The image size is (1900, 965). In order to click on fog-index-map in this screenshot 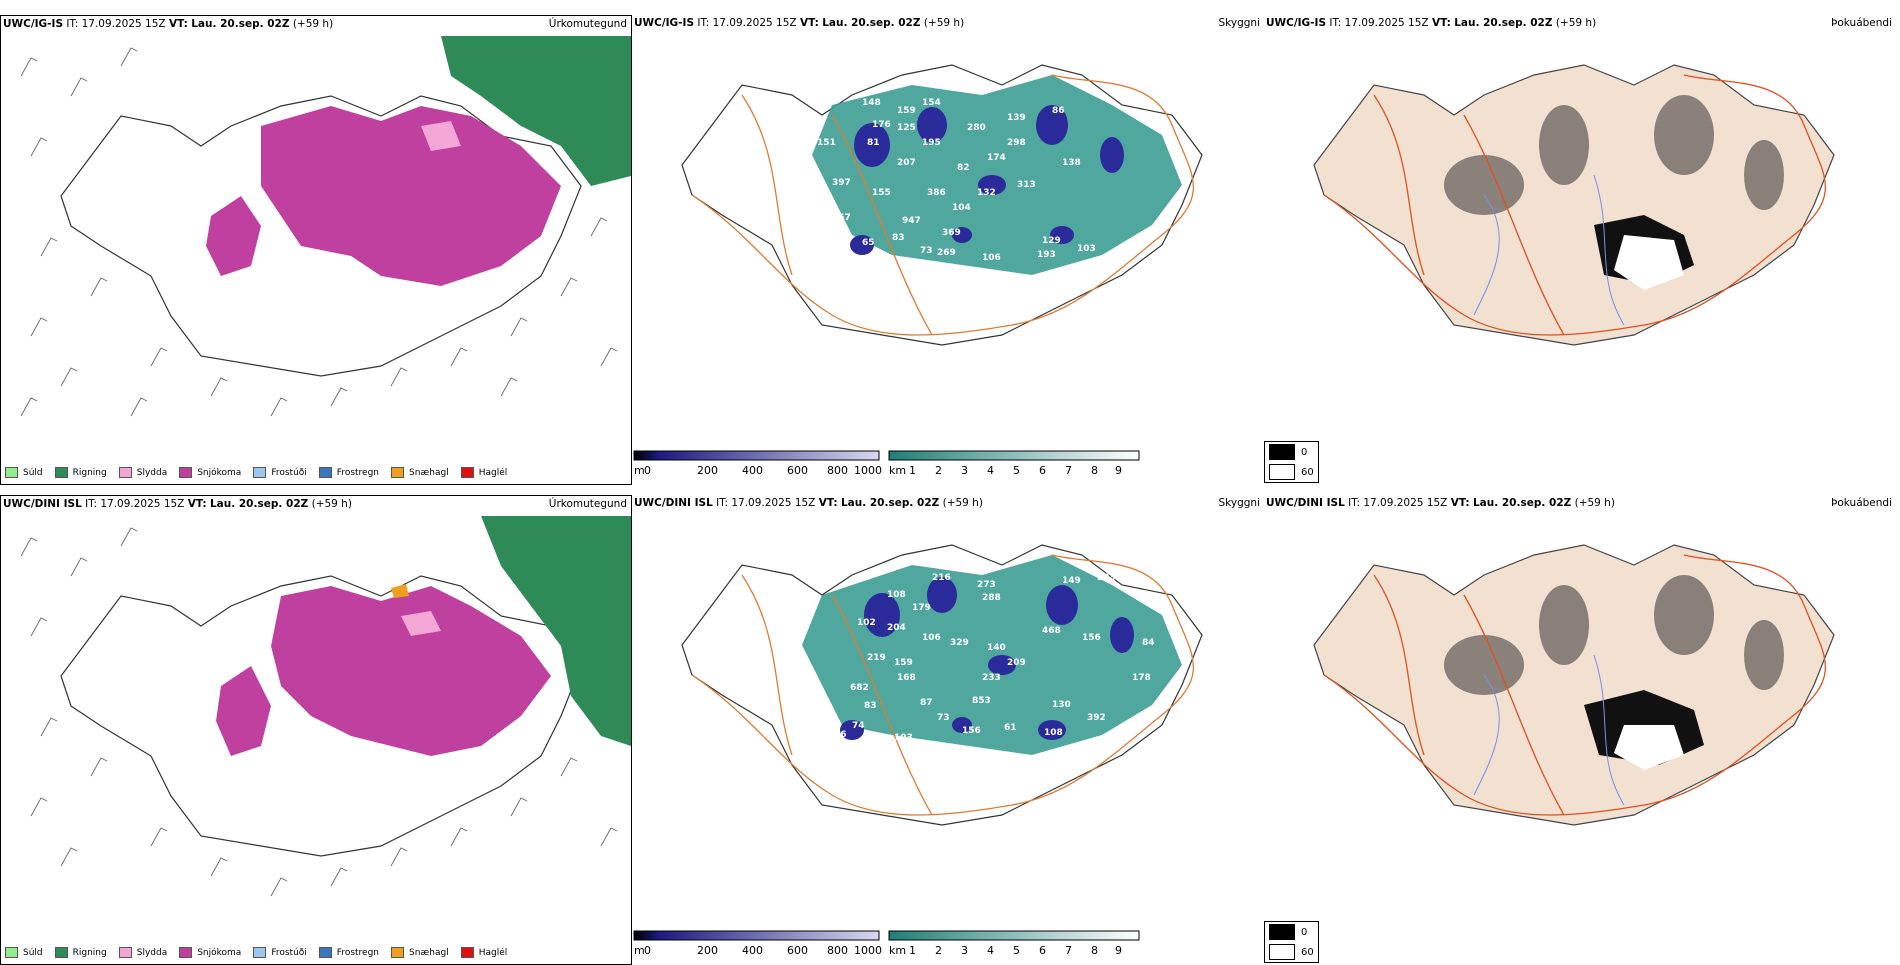, I will do `click(1574, 685)`.